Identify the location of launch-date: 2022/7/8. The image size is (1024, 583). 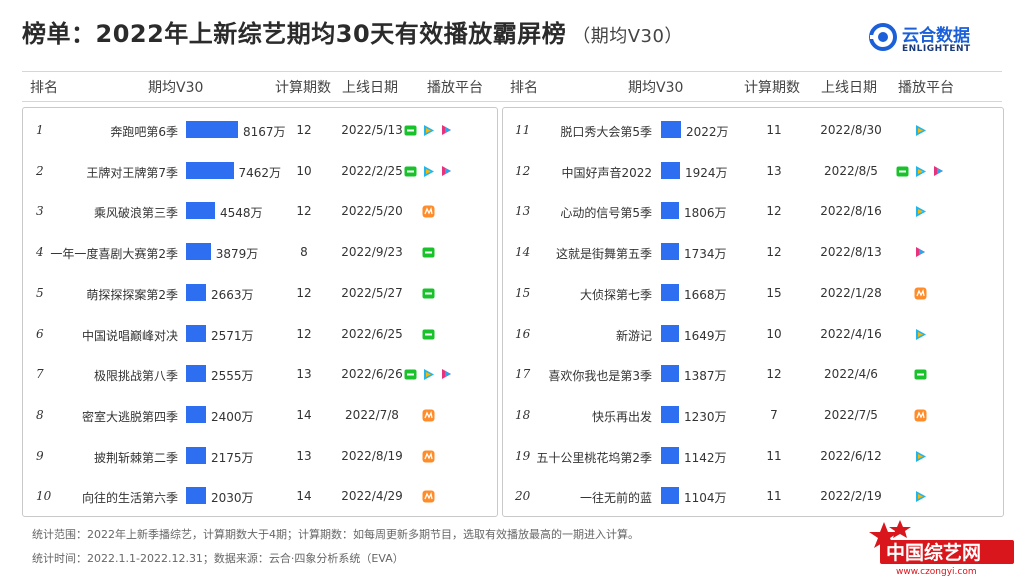
(372, 414).